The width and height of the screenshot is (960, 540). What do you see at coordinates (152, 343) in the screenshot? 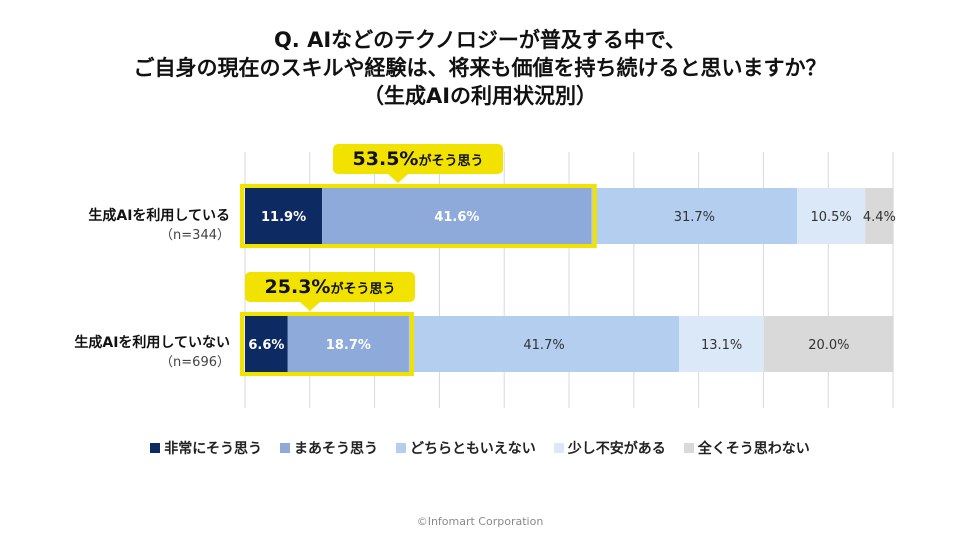
I see `row-label-ai-nonusers-name: 生成AIを利用していない` at bounding box center [152, 343].